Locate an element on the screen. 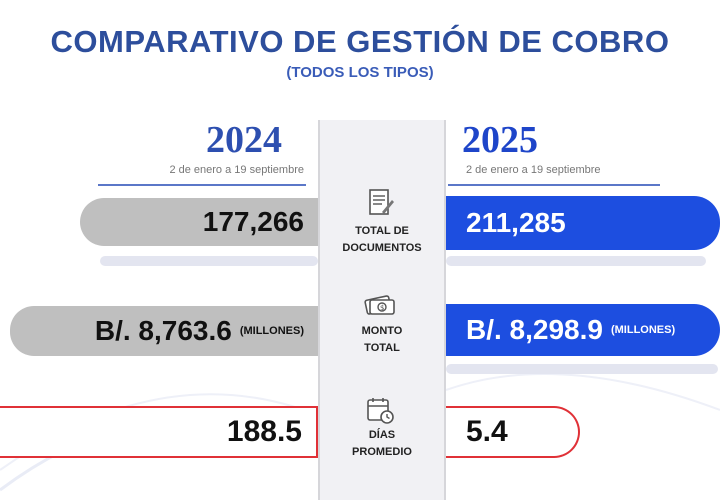 This screenshot has width=720, height=500. row2-shadow-right is located at coordinates (582, 369).